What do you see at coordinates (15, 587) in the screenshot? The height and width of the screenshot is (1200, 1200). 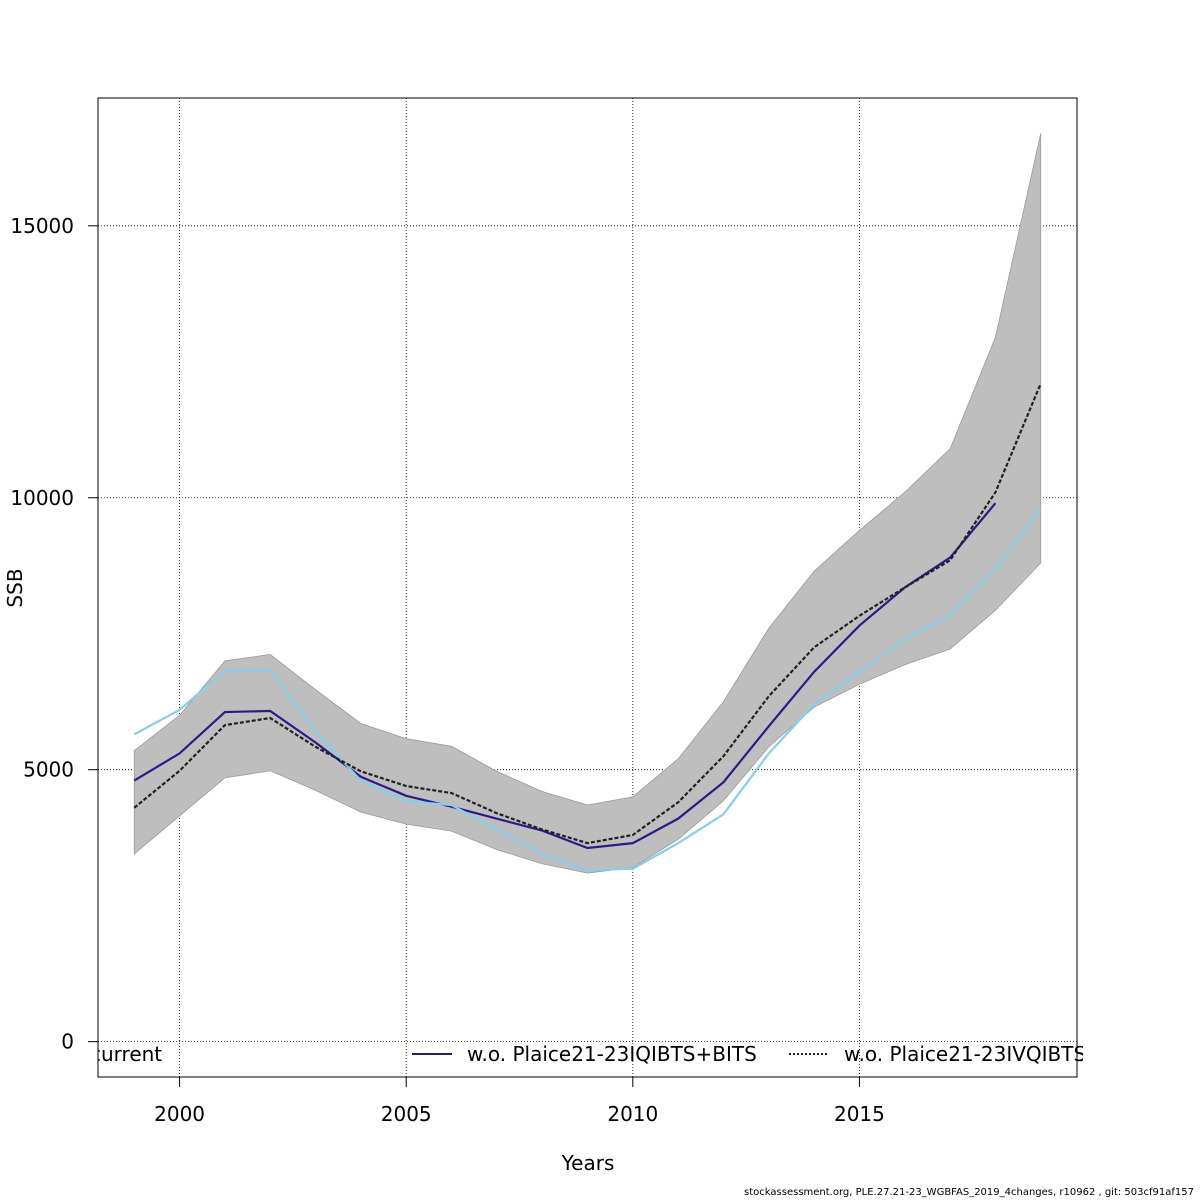 I see `y-axis-label: SSB` at bounding box center [15, 587].